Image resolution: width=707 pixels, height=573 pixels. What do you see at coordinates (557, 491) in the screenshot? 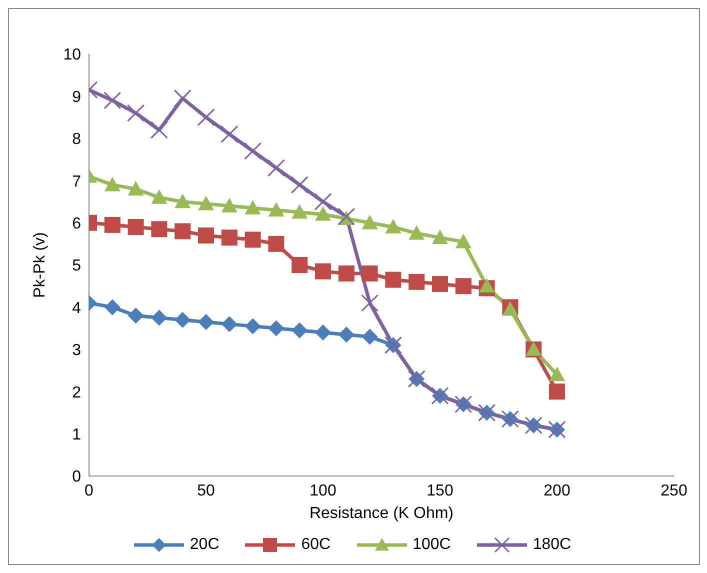
I see `x-tick-label: 200` at bounding box center [557, 491].